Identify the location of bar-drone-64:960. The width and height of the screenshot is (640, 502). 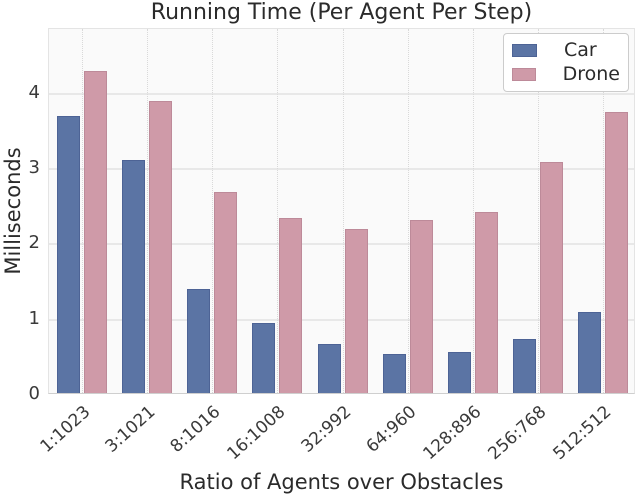
(421, 306).